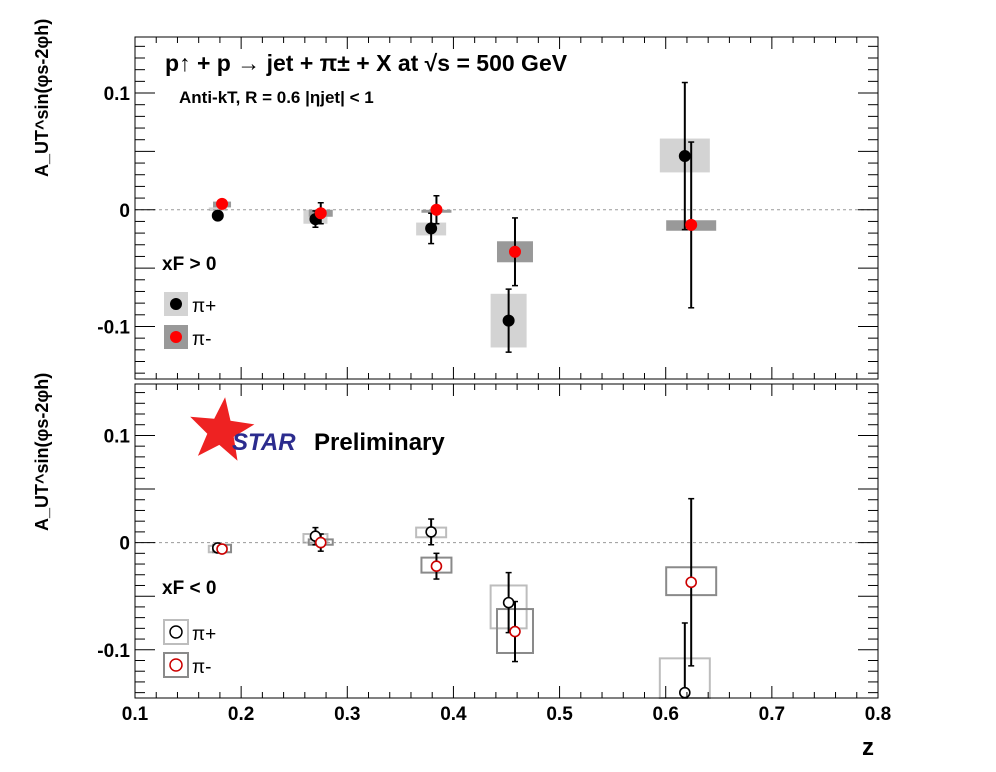  I want to click on x-axis-title: z, so click(868, 748).